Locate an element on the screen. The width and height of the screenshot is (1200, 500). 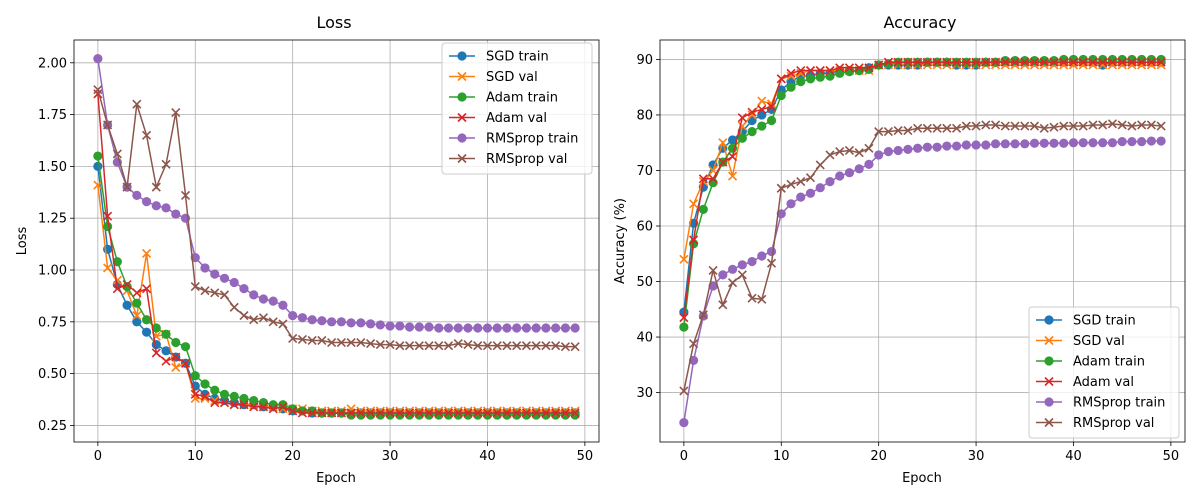
loss-legend-label-1: SGD val is located at coordinates (512, 77).